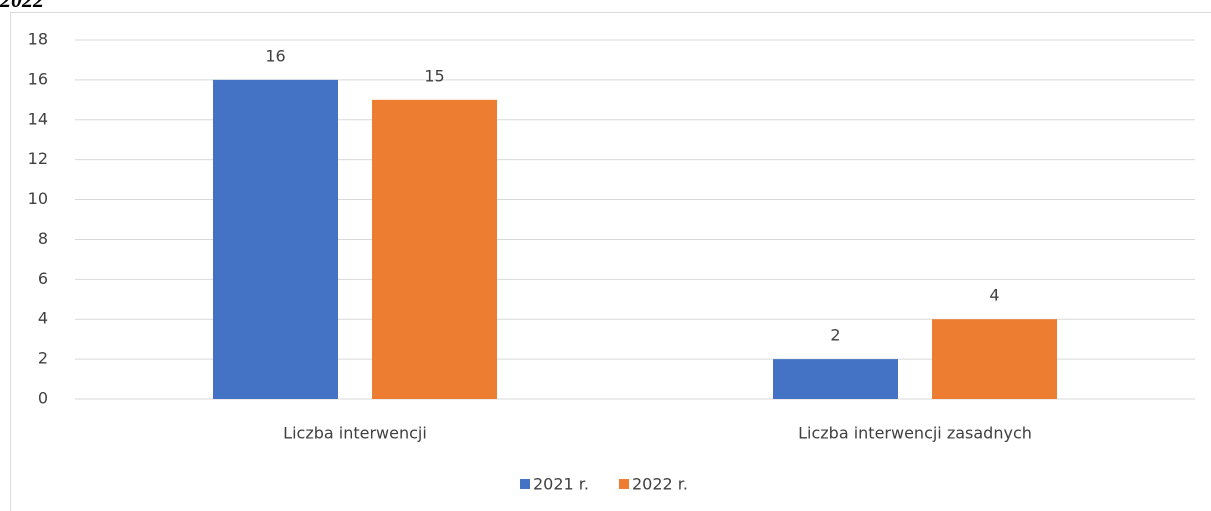  Describe the element at coordinates (355, 433) in the screenshot. I see `x-tick-label: Liczba interwencji` at that location.